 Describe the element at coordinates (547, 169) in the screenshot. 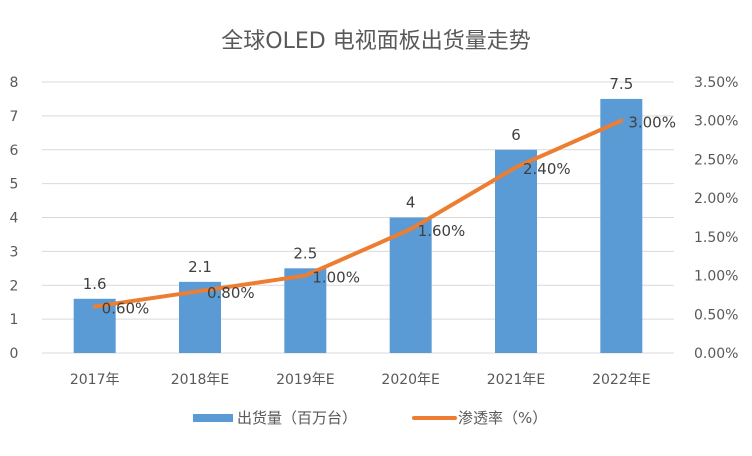

I see `line-data-label: 2.40%` at that location.